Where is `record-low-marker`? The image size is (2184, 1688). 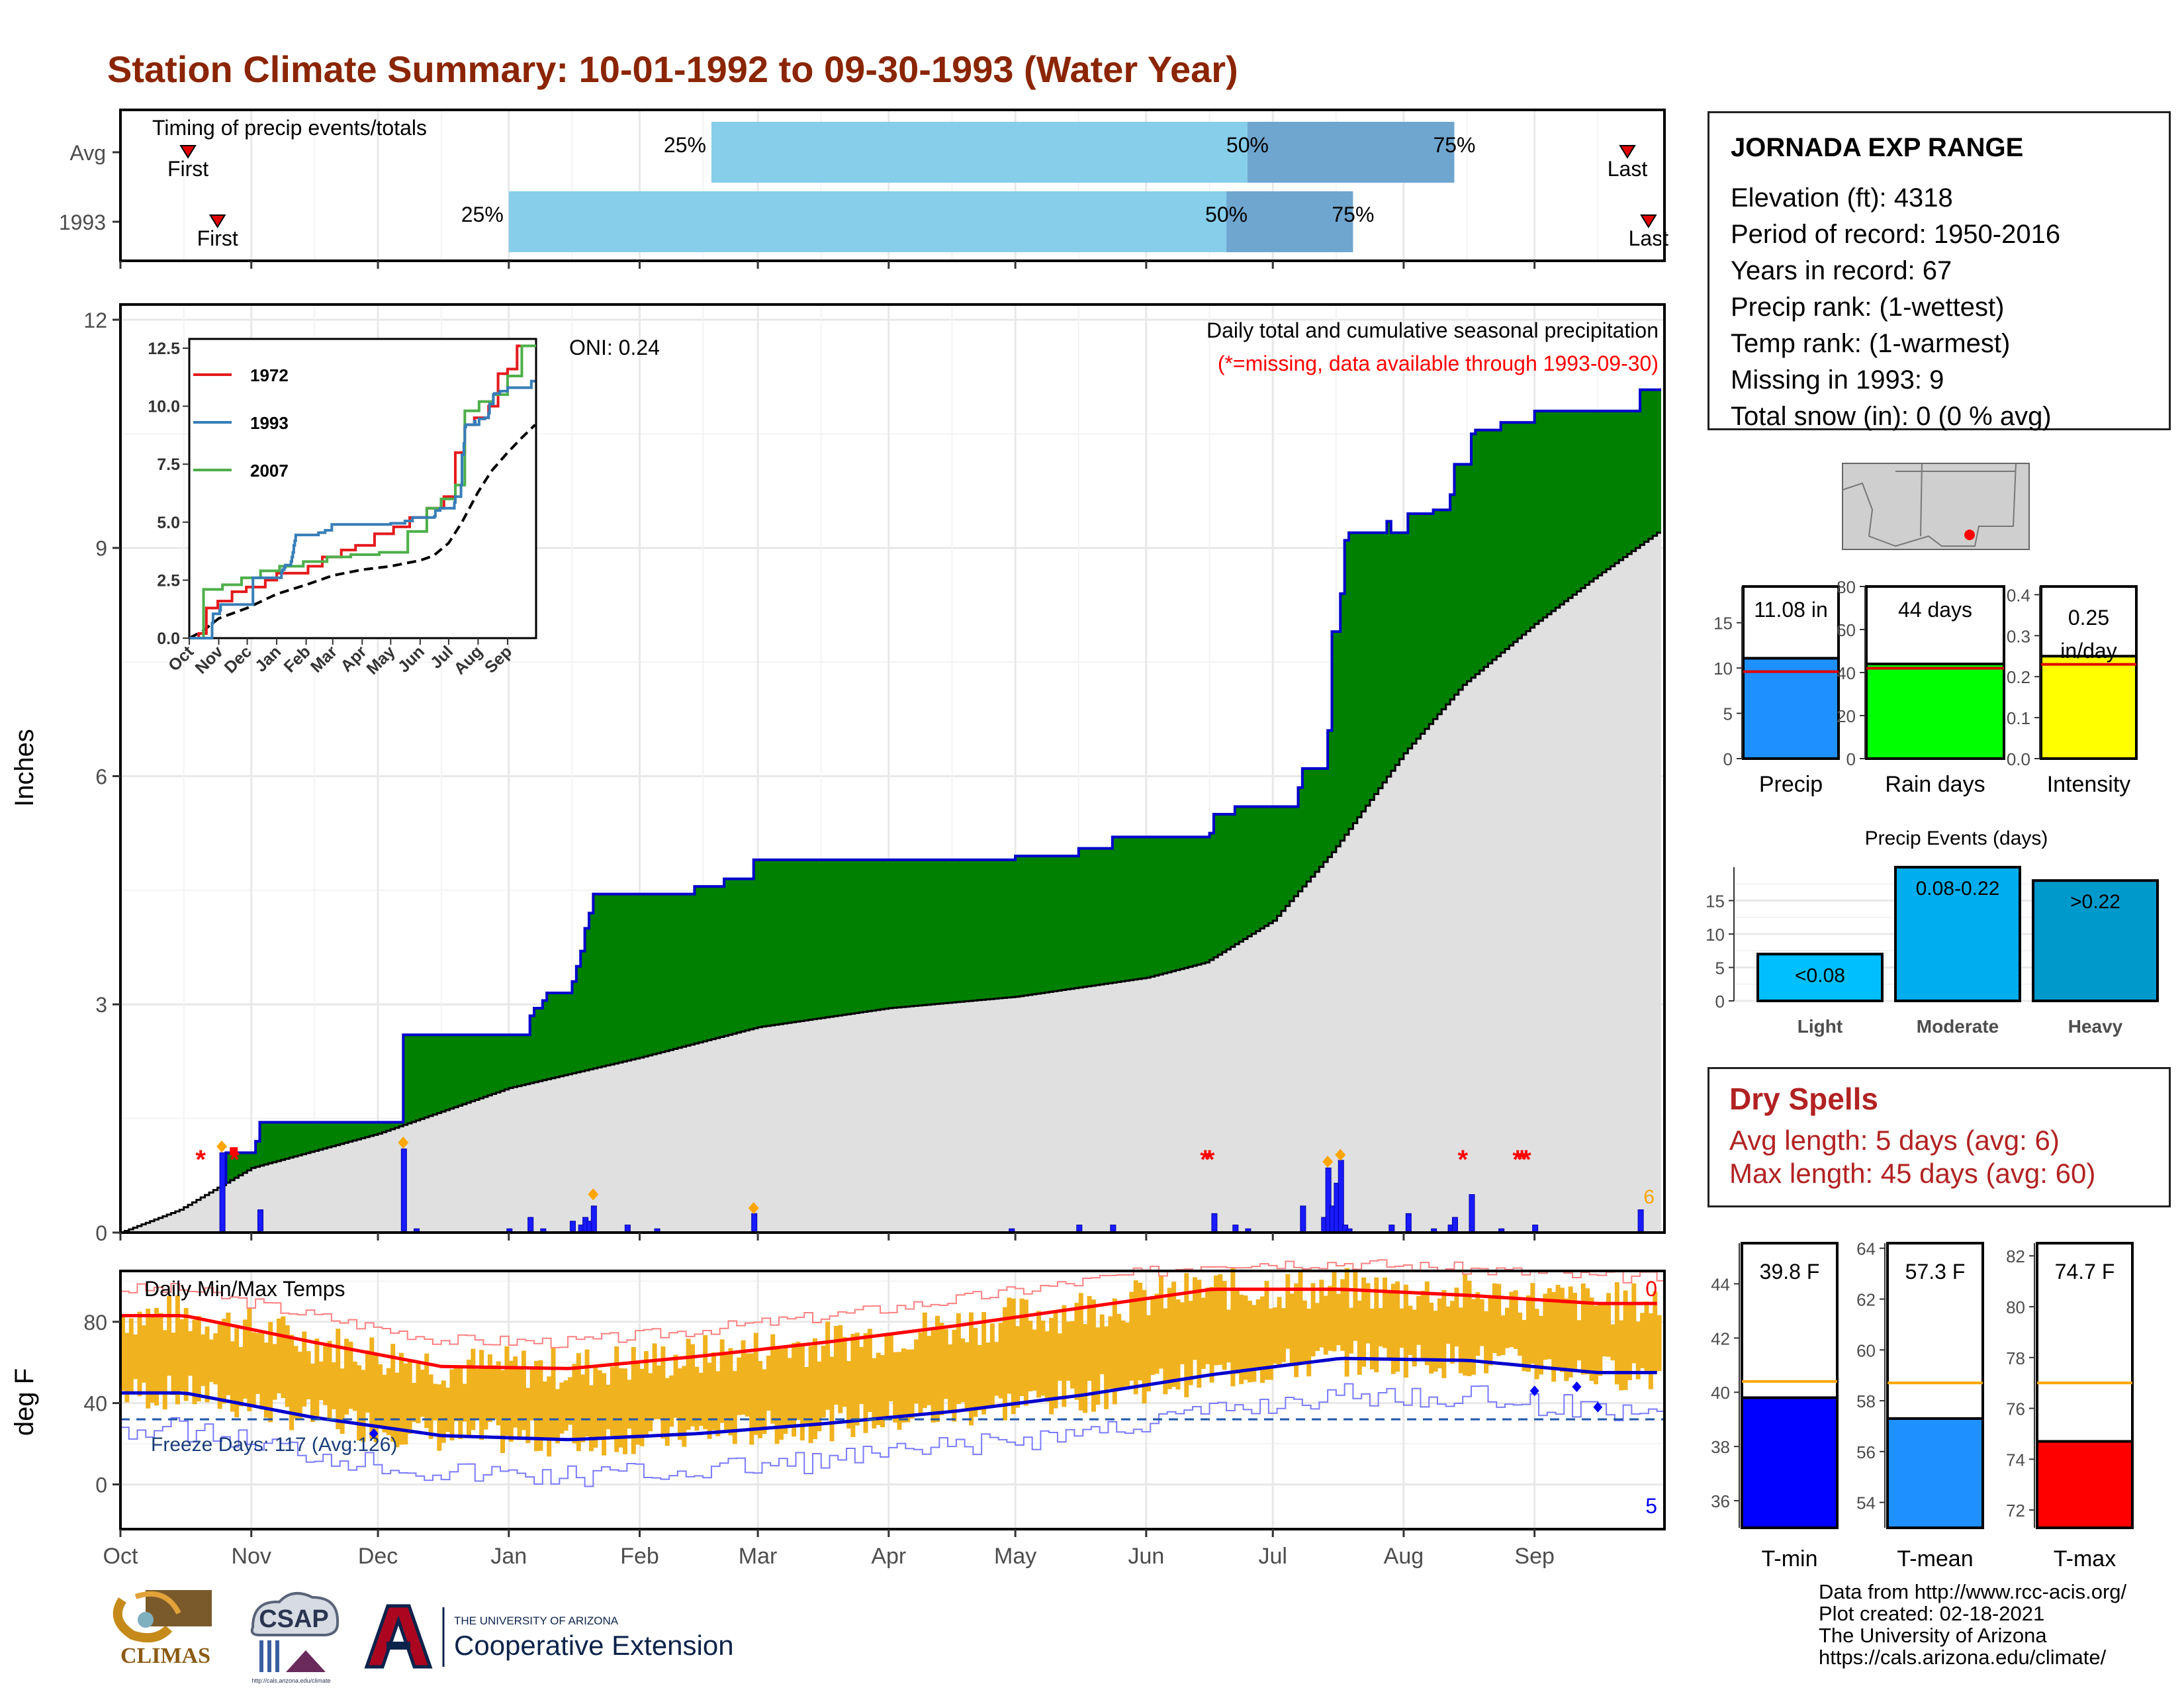
record-low-marker is located at coordinates (1577, 1387).